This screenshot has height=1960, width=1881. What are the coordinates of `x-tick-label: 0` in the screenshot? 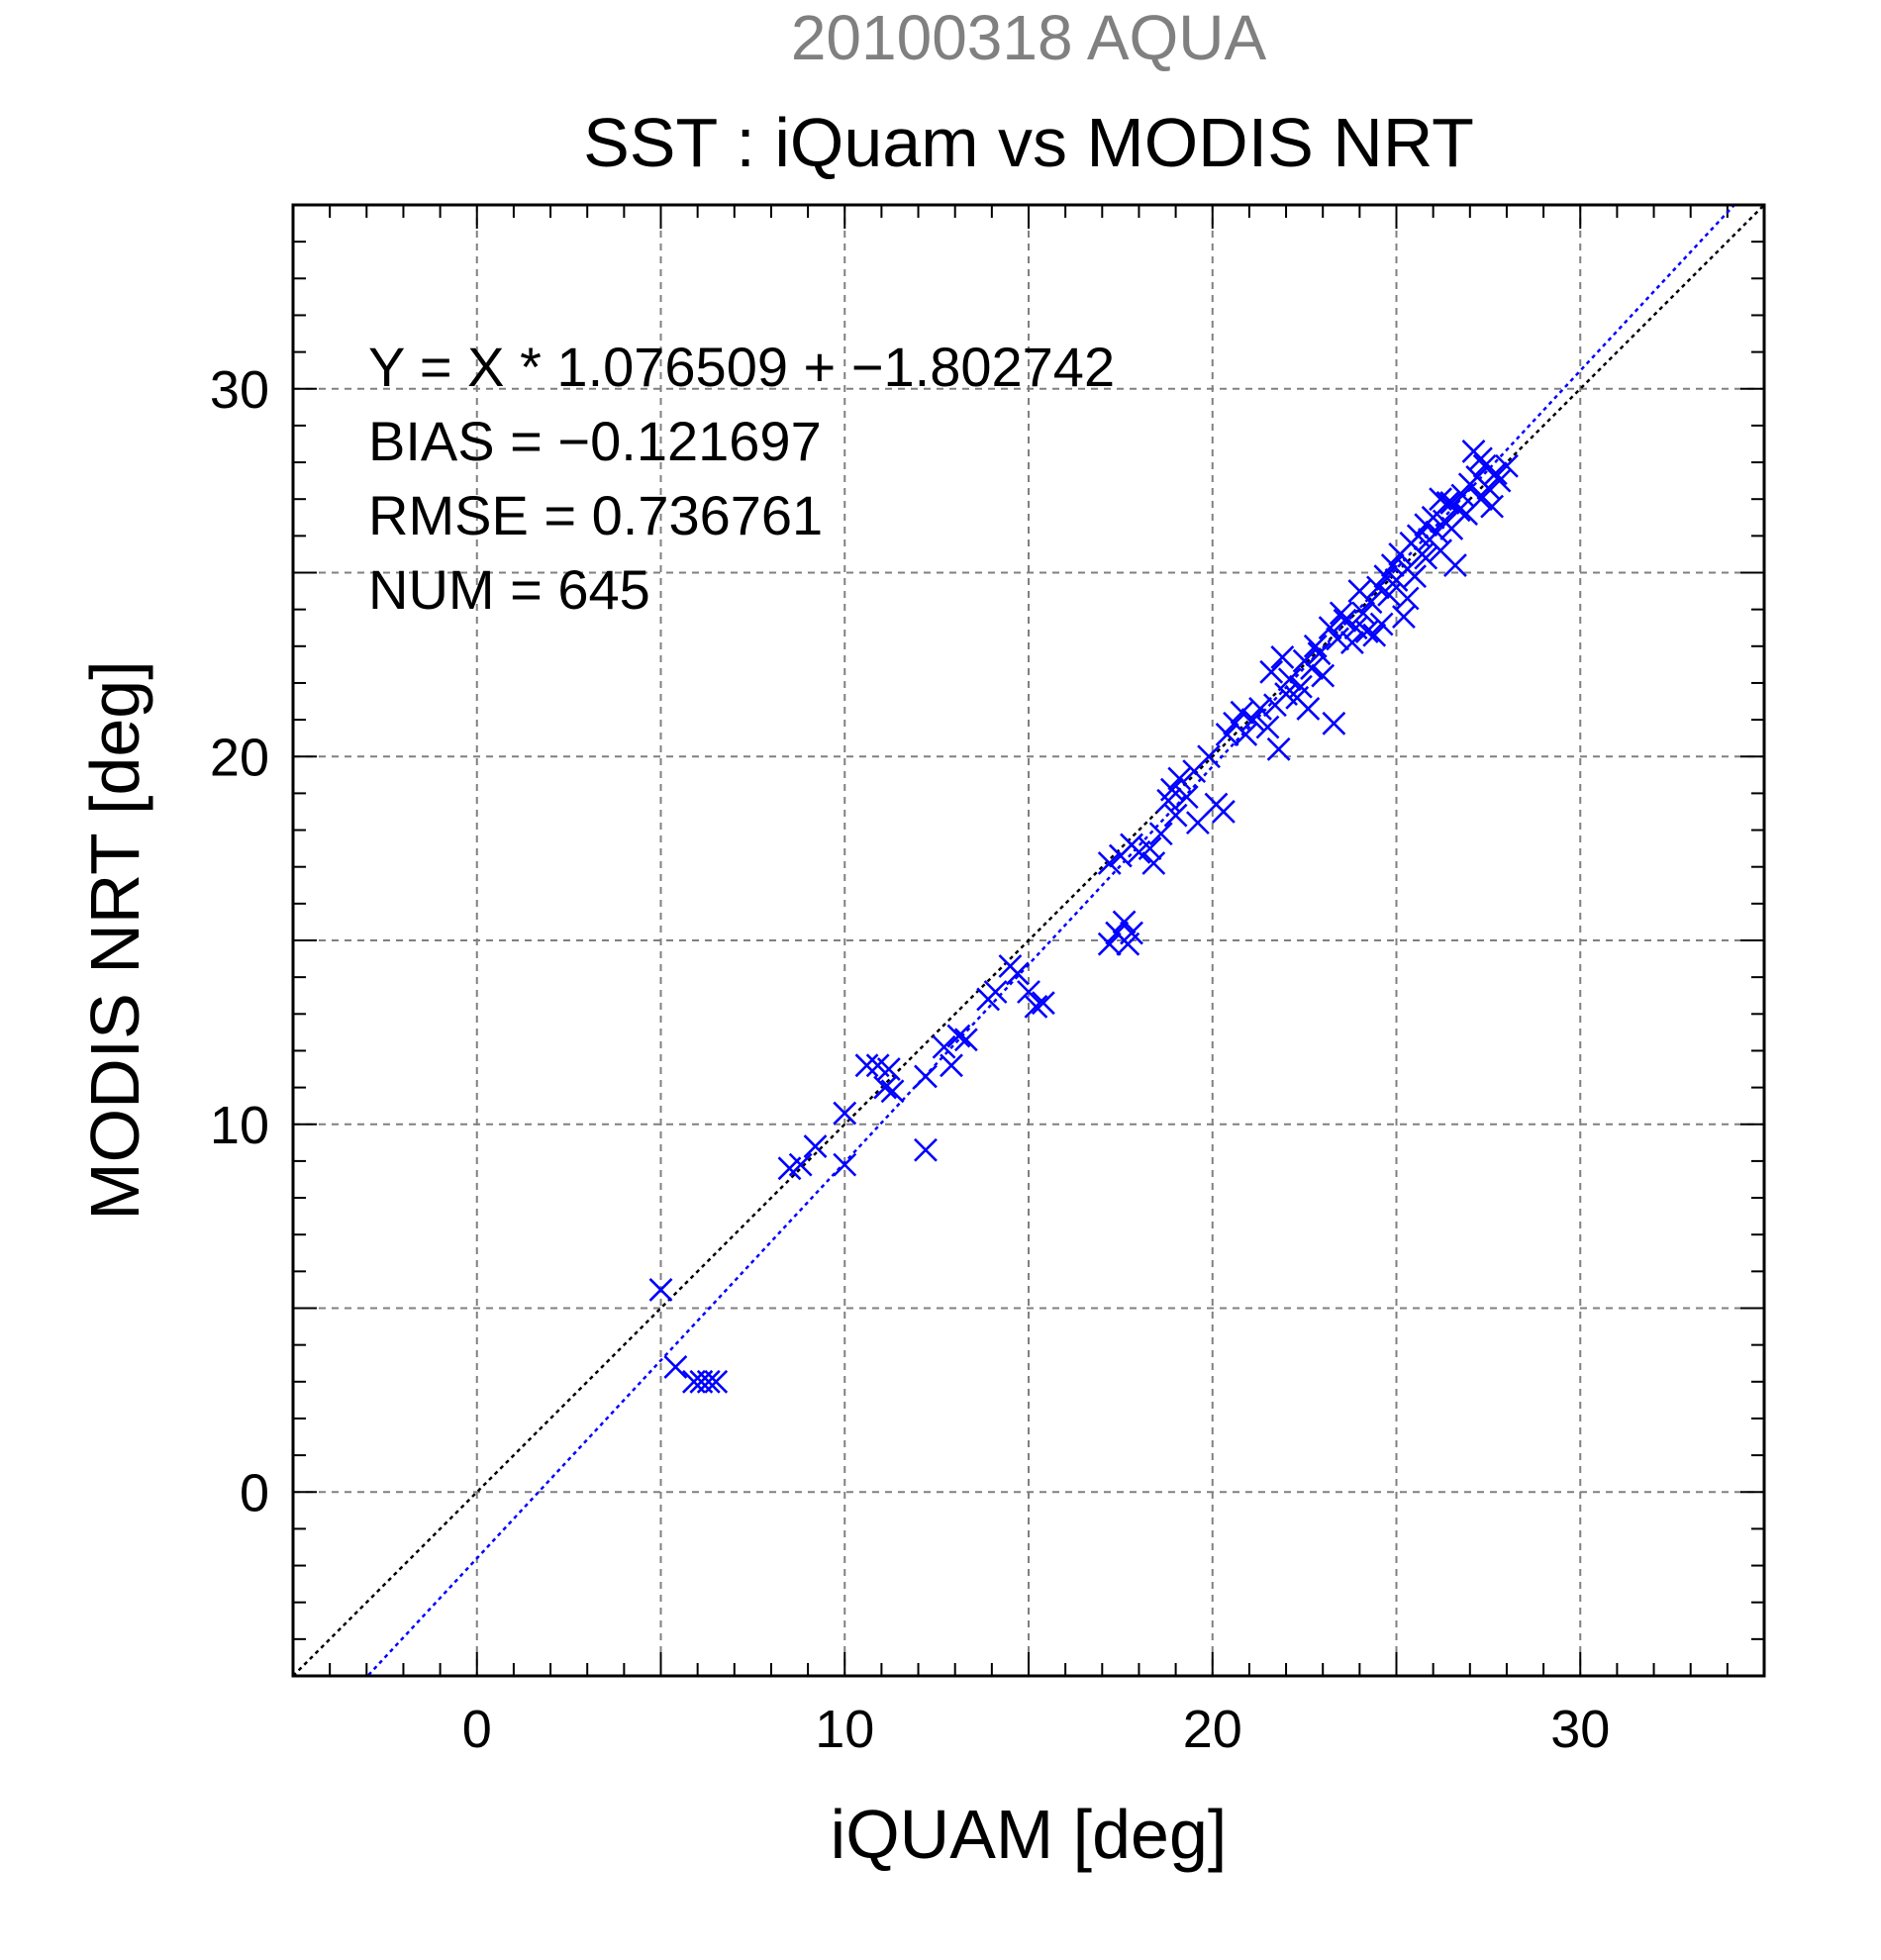 It's located at (477, 1729).